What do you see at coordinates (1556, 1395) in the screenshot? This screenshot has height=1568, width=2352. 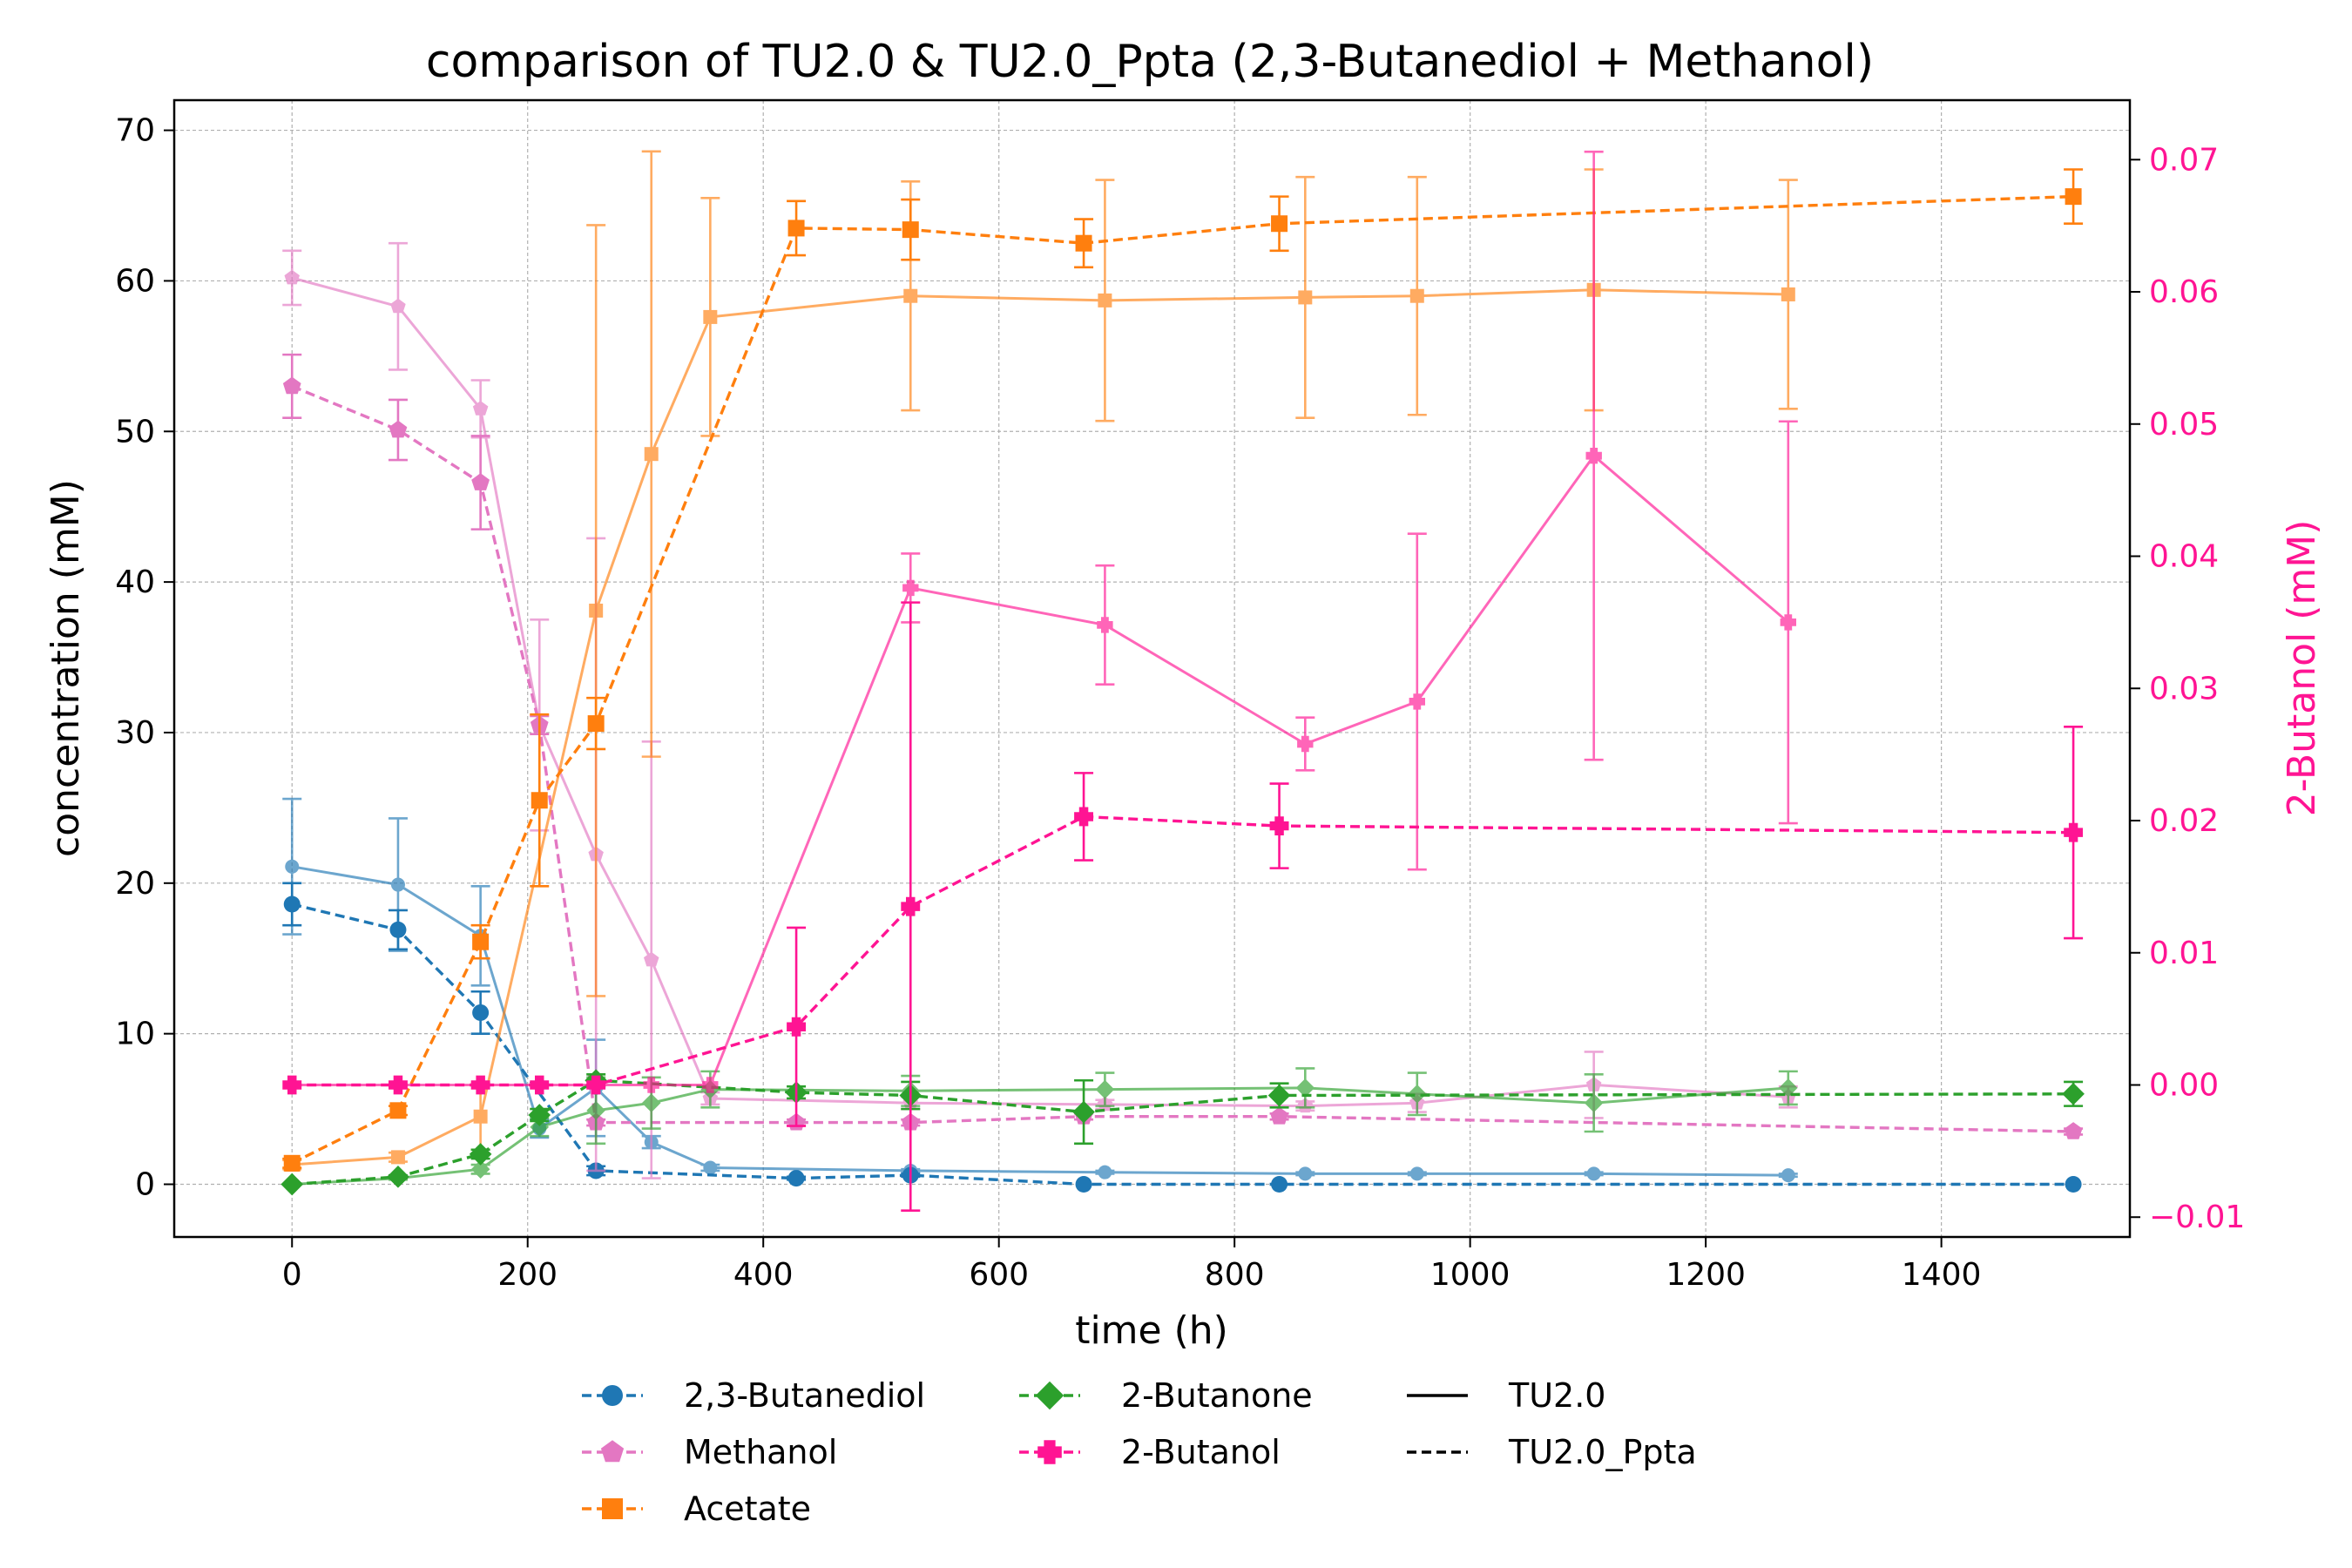 I see `legend-label: TU2.0` at bounding box center [1556, 1395].